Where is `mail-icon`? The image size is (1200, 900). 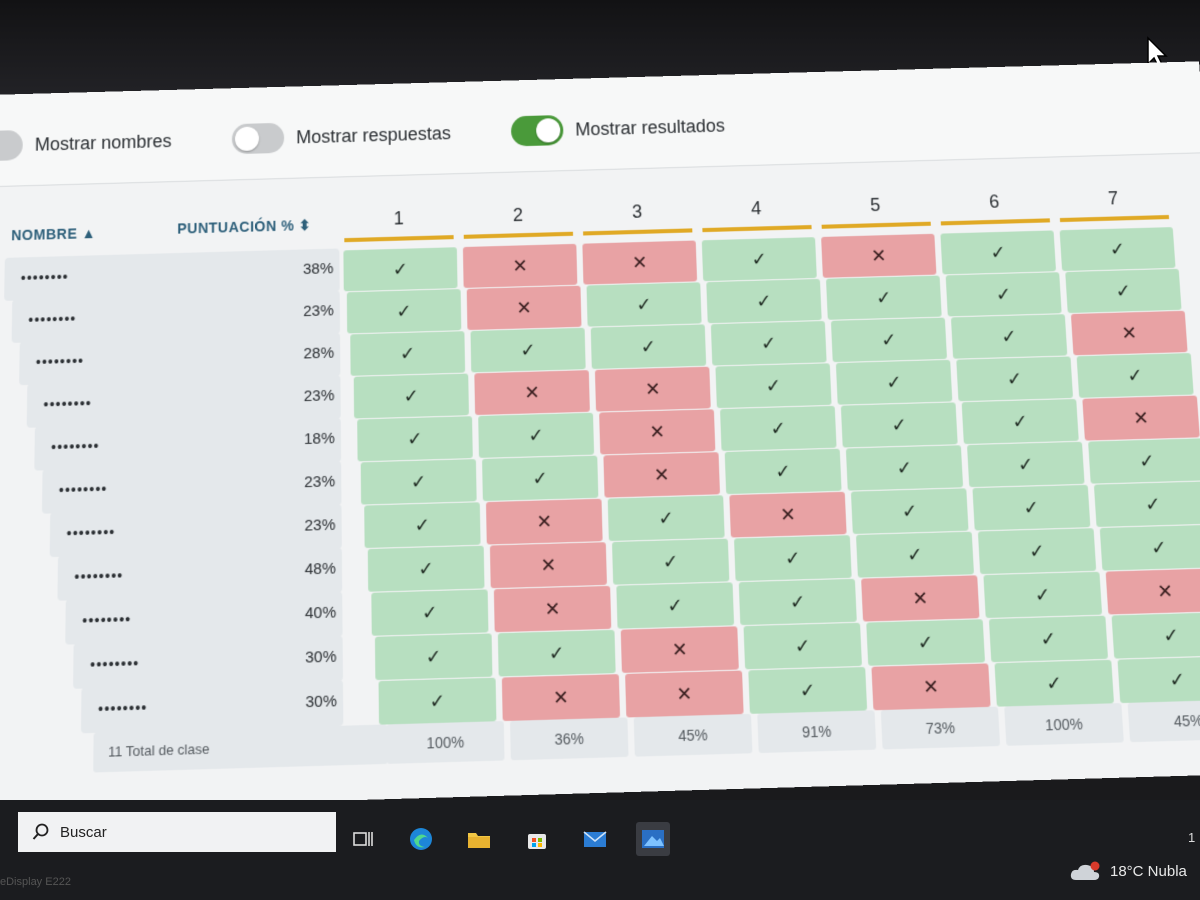
mail-icon is located at coordinates (595, 839).